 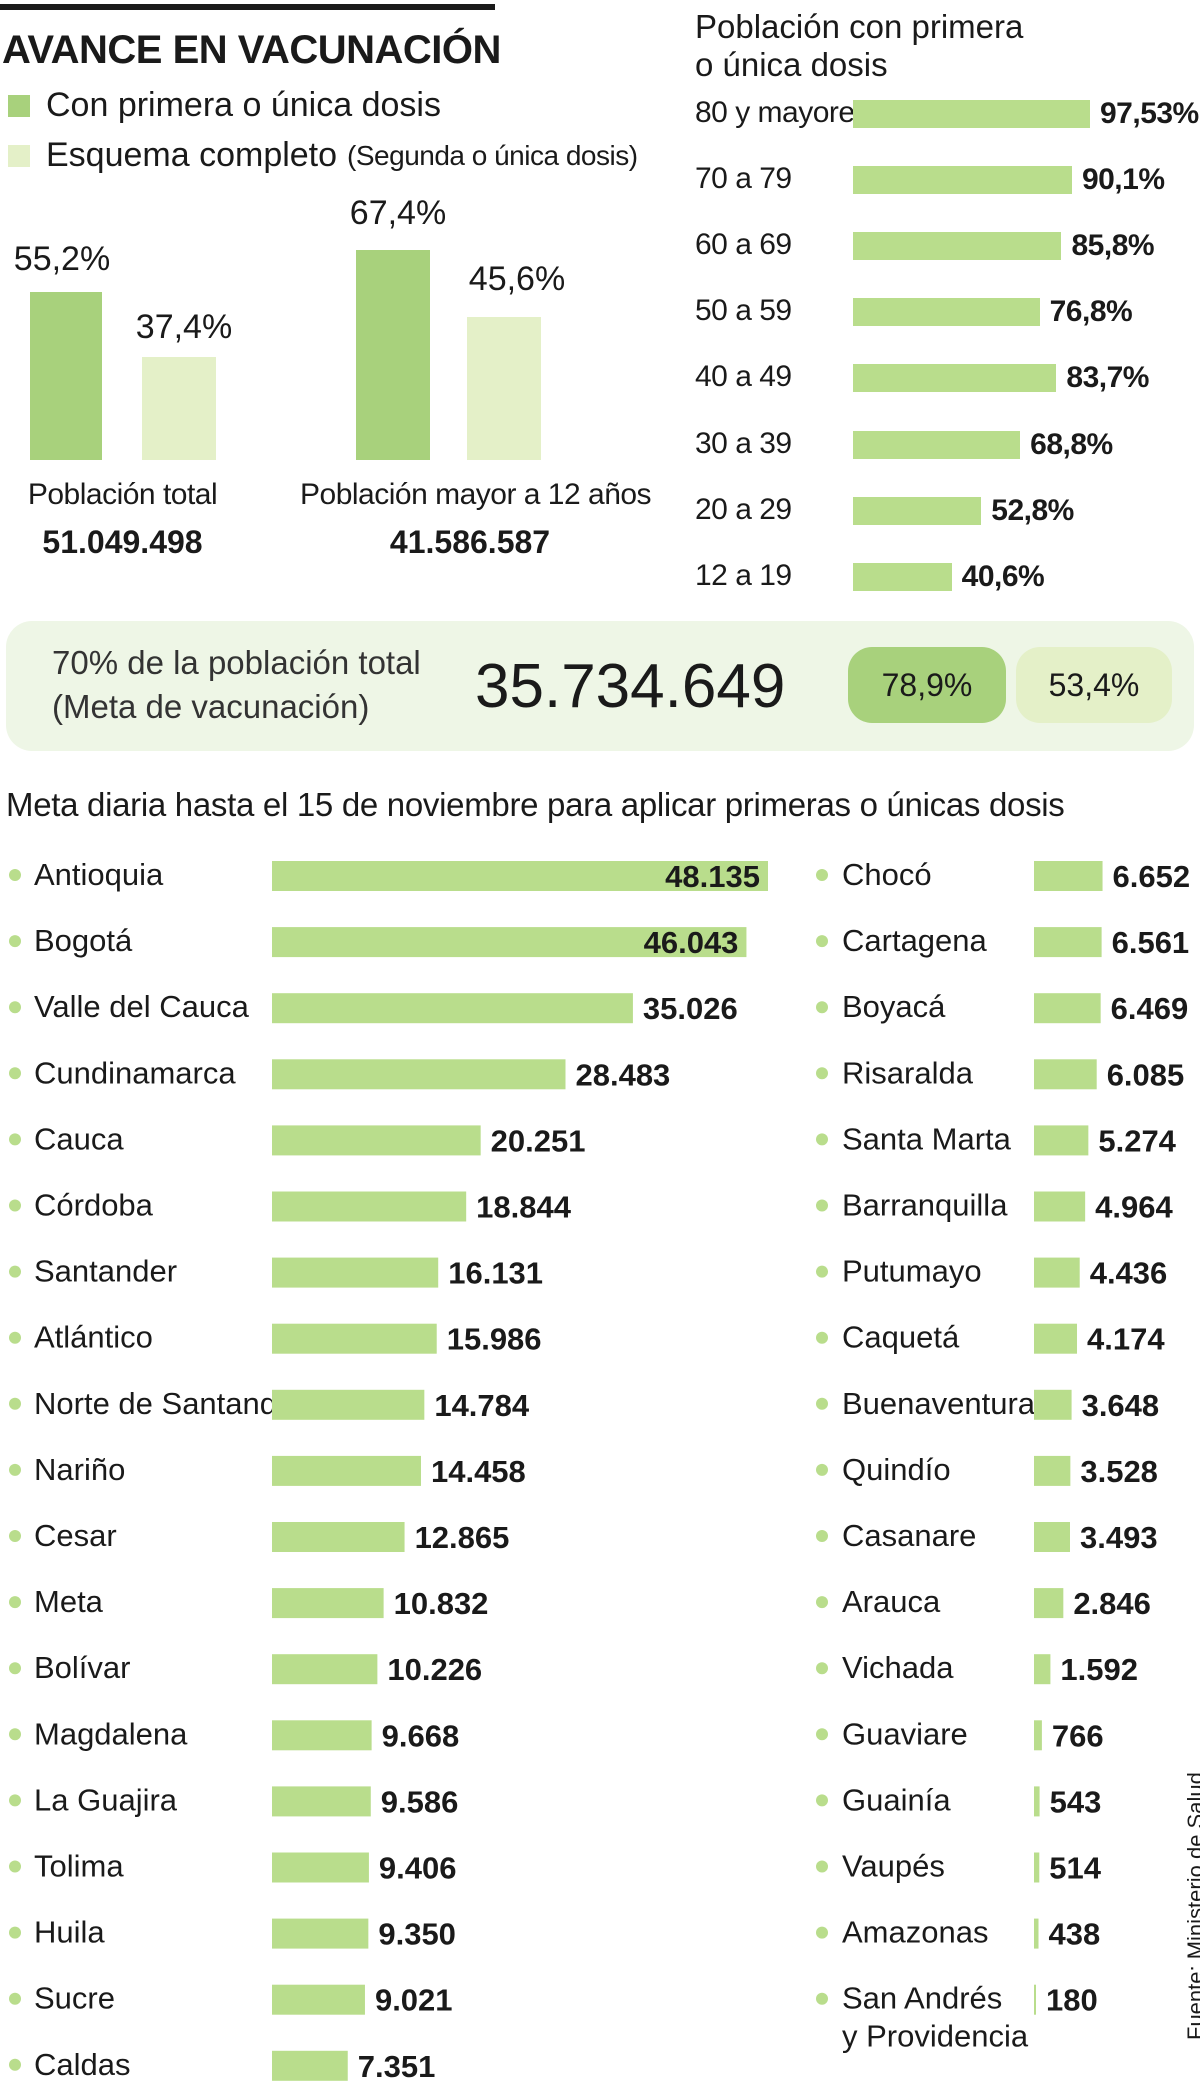 What do you see at coordinates (1075, 1934) in the screenshot?
I see `department-value-label: 438` at bounding box center [1075, 1934].